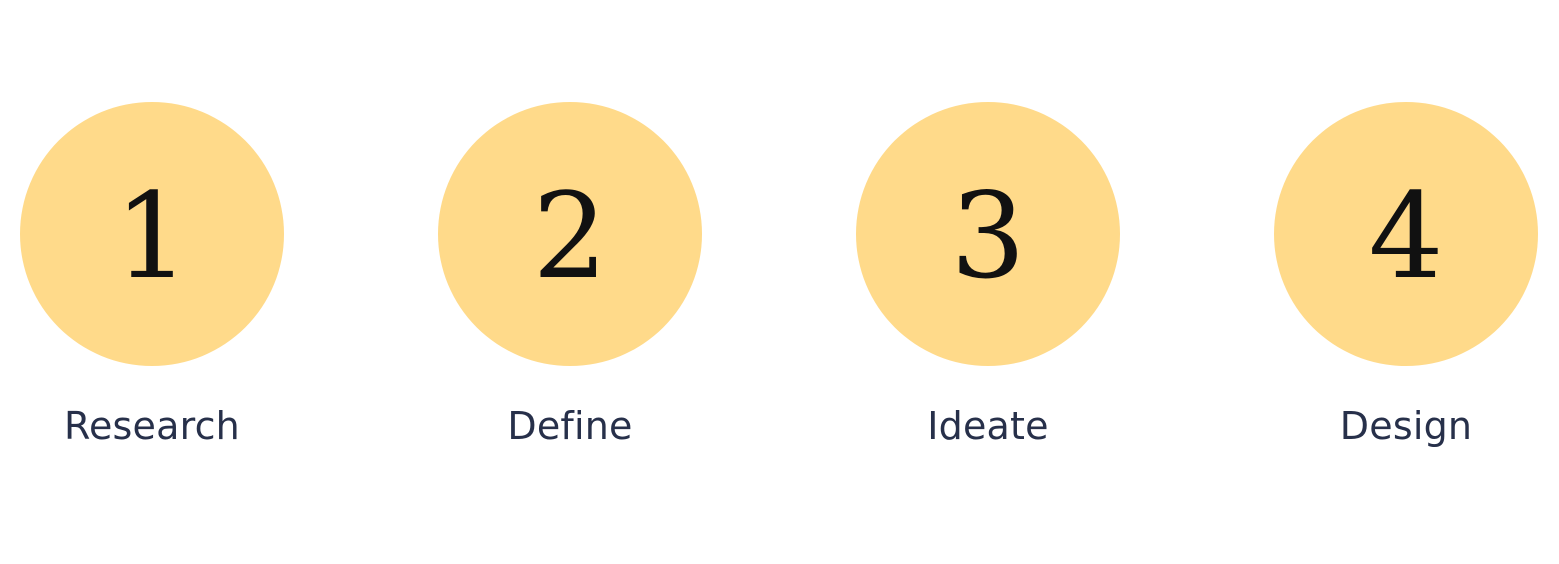 The image size is (1559, 564). I want to click on step-ideate: 3 Ideate, so click(988, 275).